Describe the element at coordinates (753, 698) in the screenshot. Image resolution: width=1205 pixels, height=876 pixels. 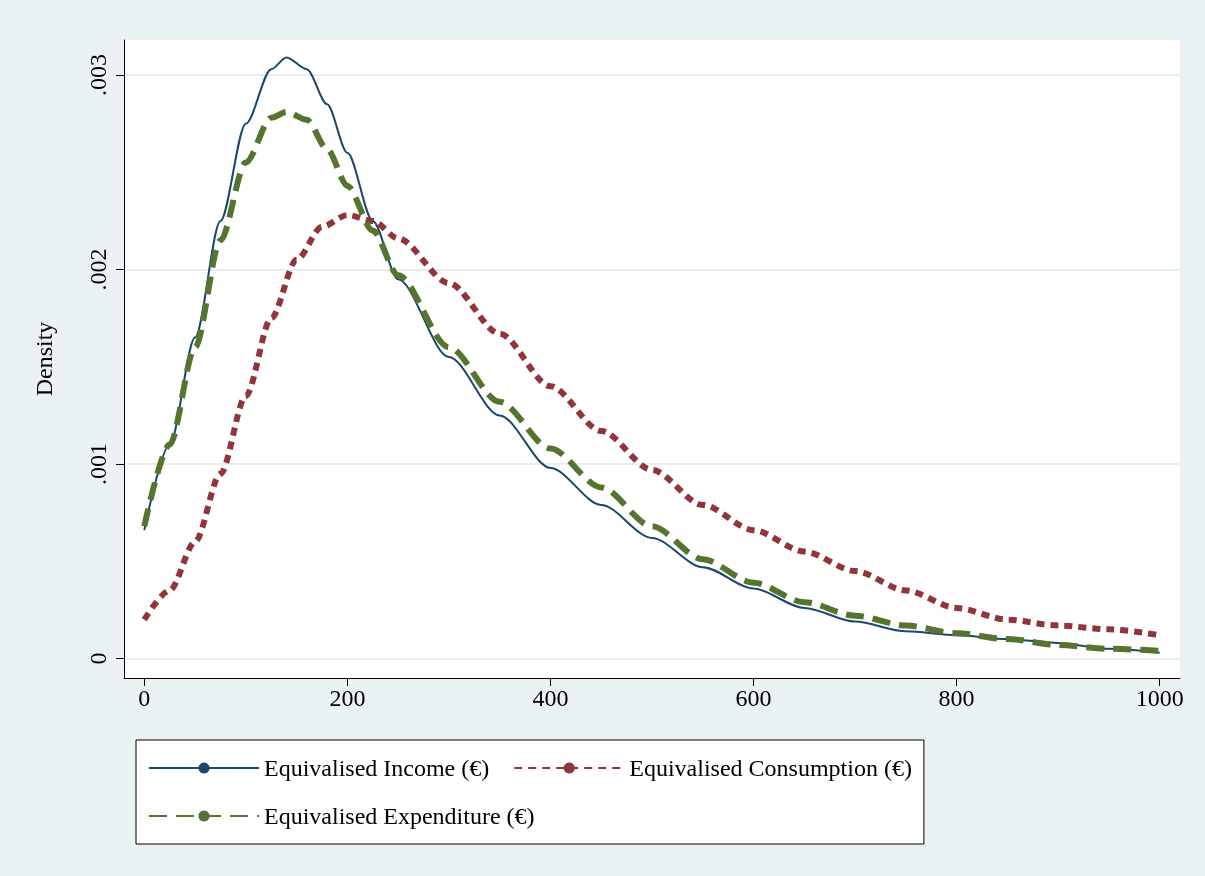
I see `x-tick-label: 600` at that location.